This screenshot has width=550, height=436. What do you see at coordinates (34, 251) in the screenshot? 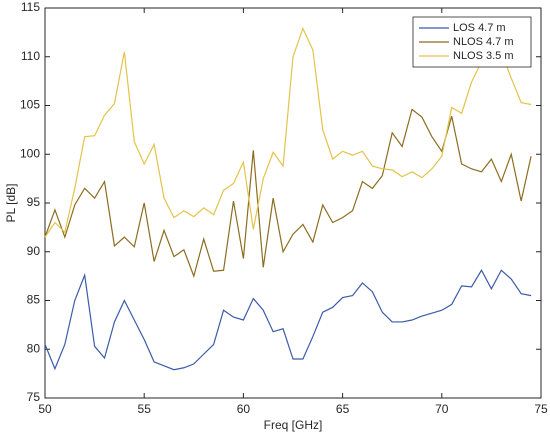
I see `y-tick-label: 90` at bounding box center [34, 251].